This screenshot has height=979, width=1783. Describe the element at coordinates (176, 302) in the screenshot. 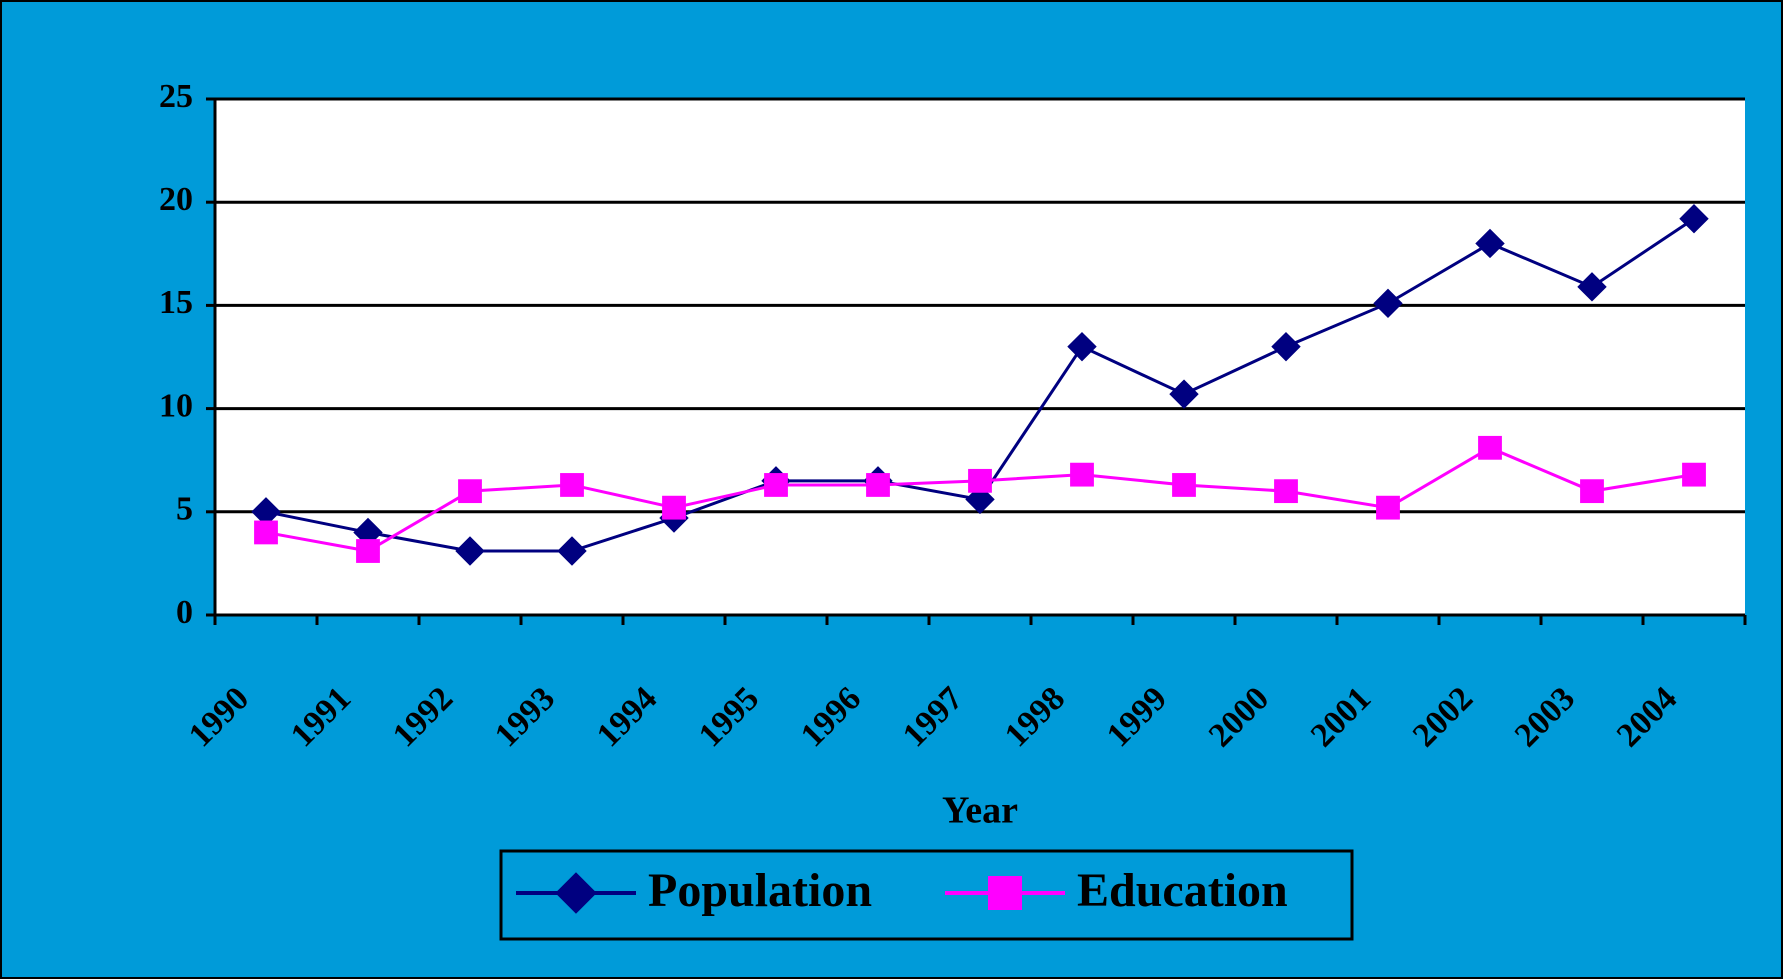

I see `y-tick-label: 15` at that location.